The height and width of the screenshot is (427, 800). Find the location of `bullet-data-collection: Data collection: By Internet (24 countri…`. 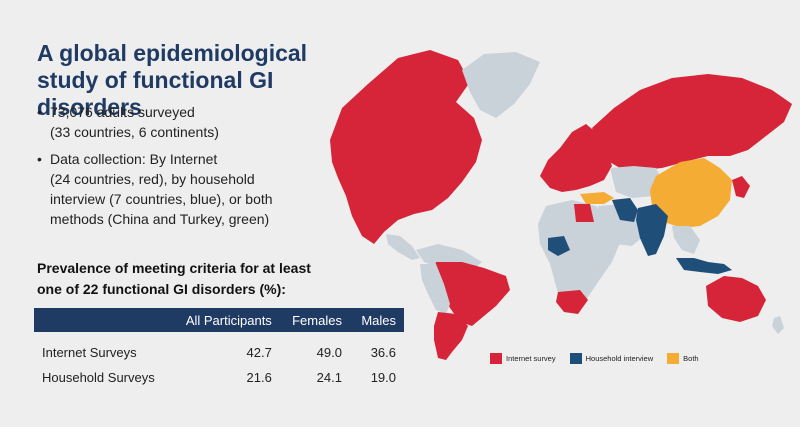

bullet-data-collection: Data collection: By Internet (24 countri… is located at coordinates (182, 189).